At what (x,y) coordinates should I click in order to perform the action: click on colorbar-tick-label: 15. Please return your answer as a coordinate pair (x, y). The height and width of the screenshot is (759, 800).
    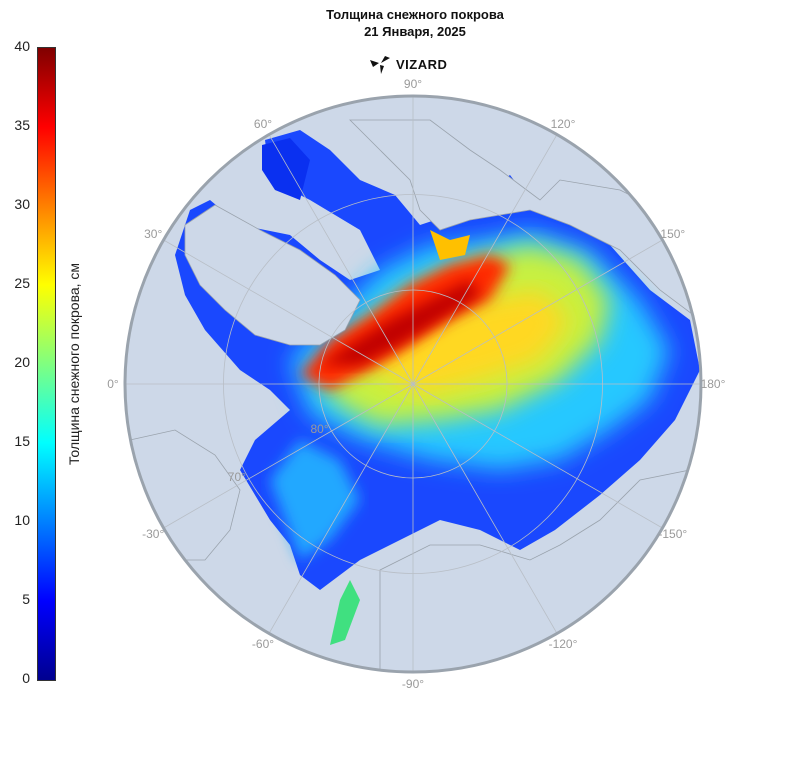
    Looking at the image, I should click on (22, 441).